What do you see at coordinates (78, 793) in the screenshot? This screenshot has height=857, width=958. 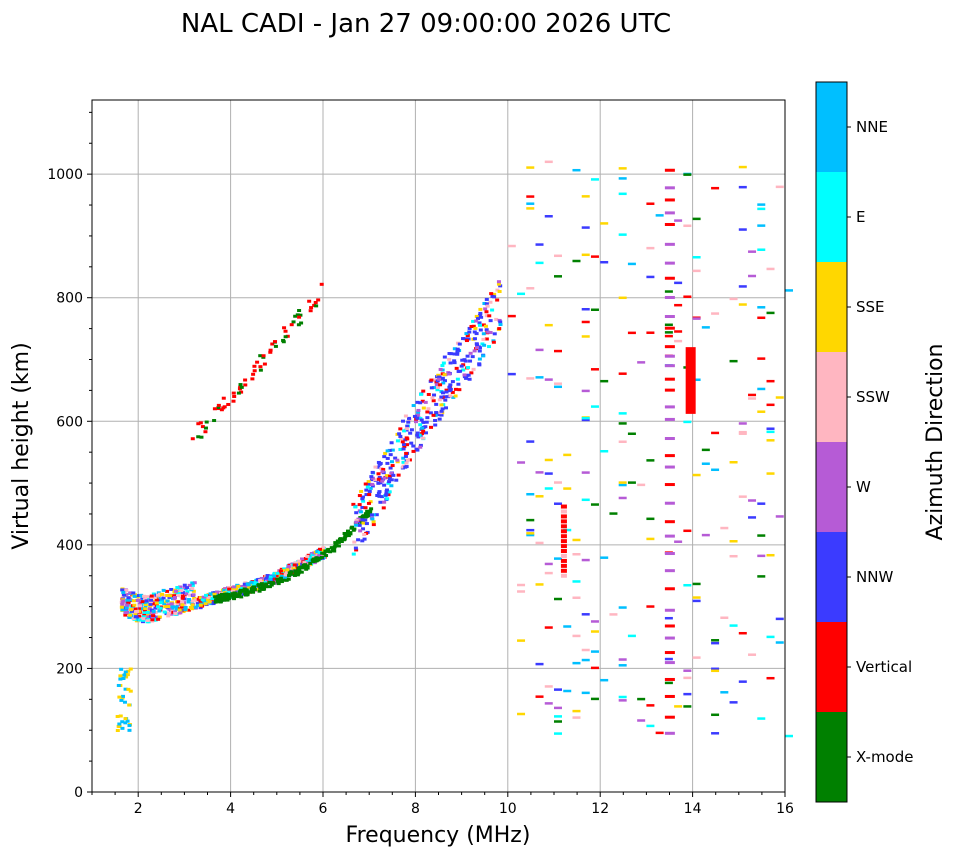 I see `y-tick-label: 0` at bounding box center [78, 793].